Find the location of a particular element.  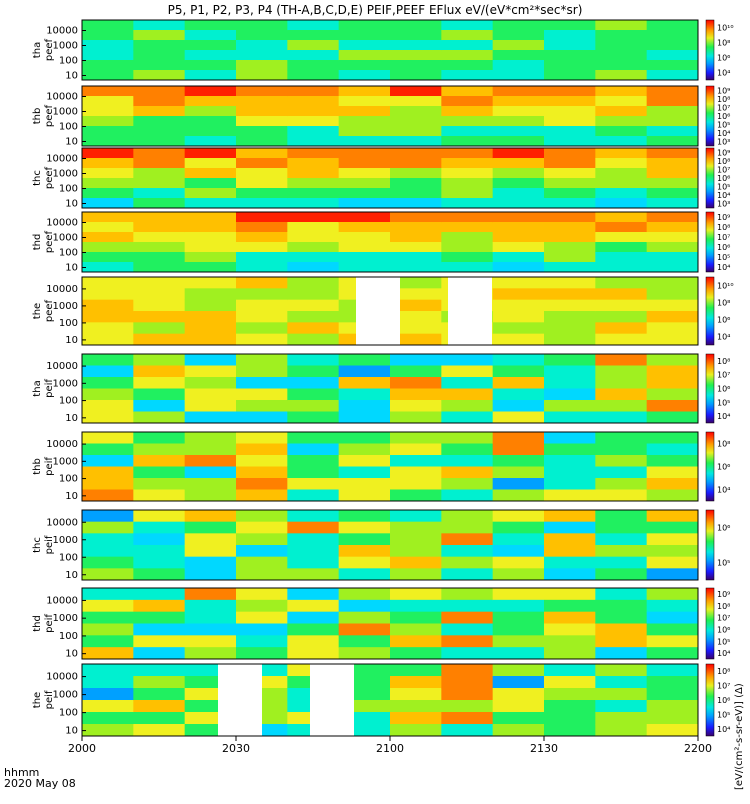

panel-label: thbpeif is located at coordinates (43, 466).